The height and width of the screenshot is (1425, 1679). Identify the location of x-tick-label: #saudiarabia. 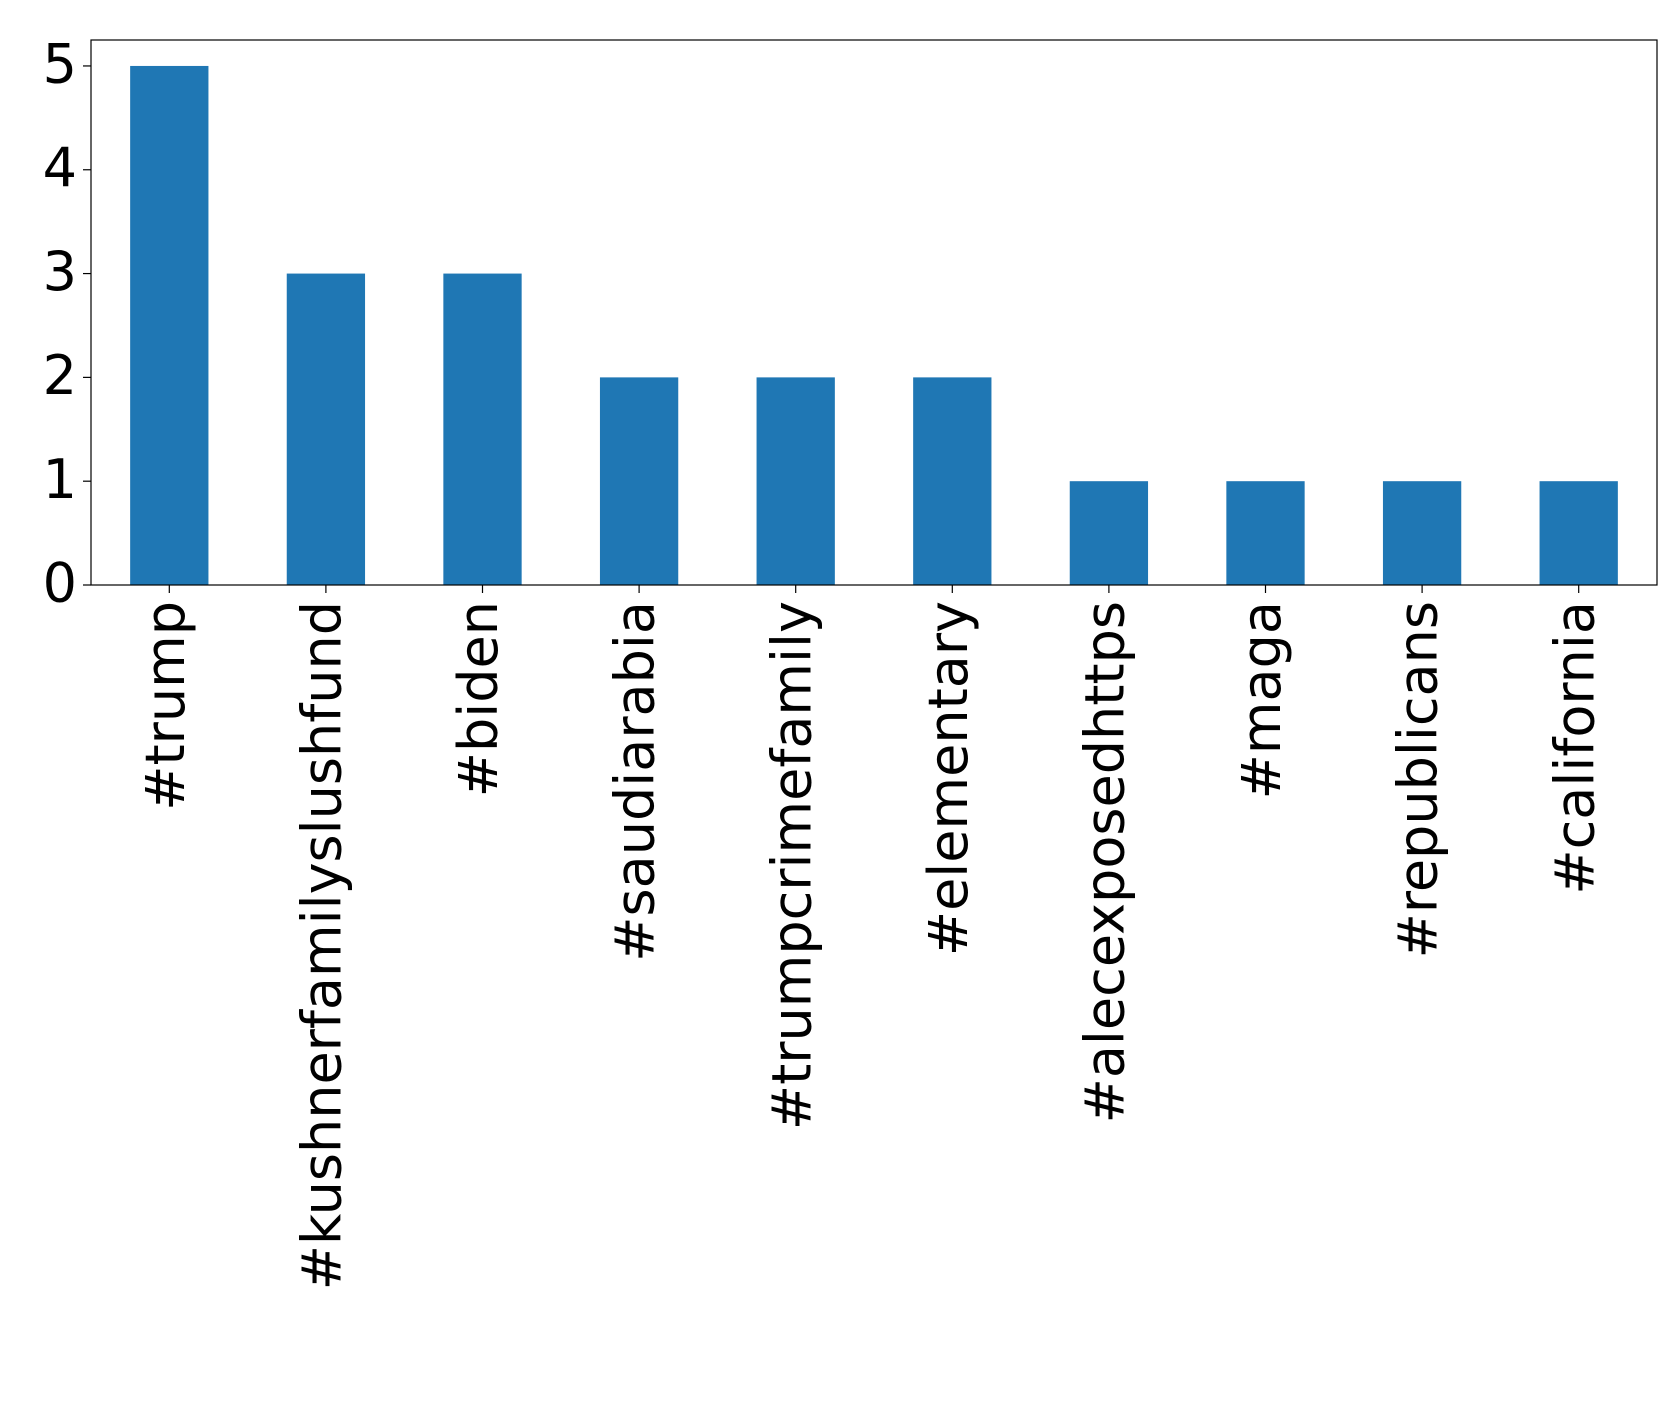
(635, 781).